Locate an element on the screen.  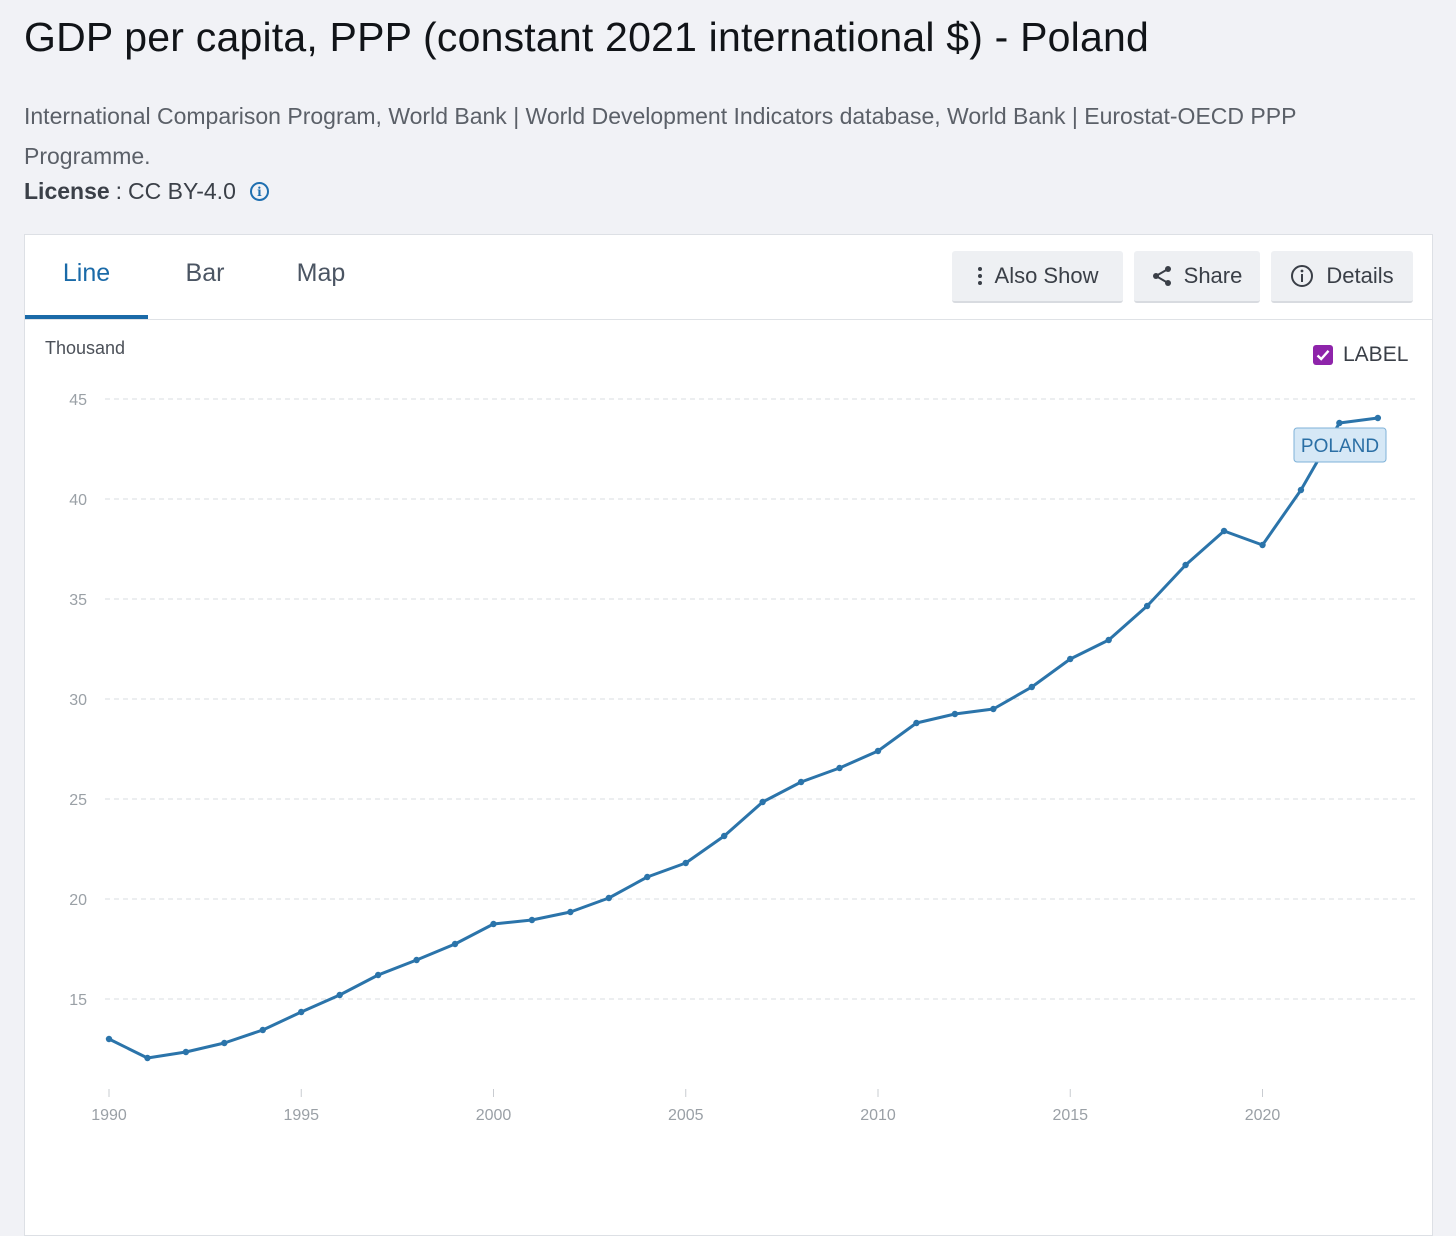
details-label: Details is located at coordinates (1360, 275).